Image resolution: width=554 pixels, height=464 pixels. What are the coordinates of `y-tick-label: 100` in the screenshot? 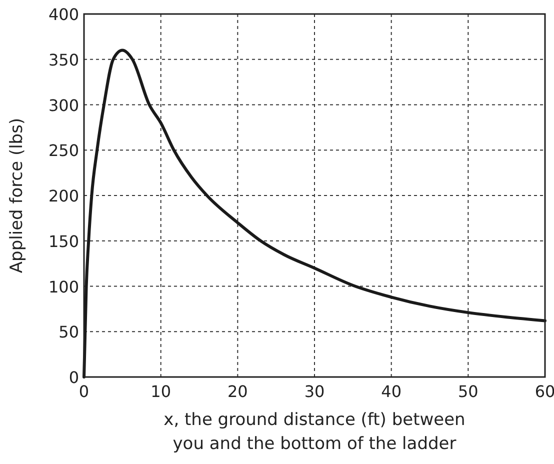 It's located at (63, 286).